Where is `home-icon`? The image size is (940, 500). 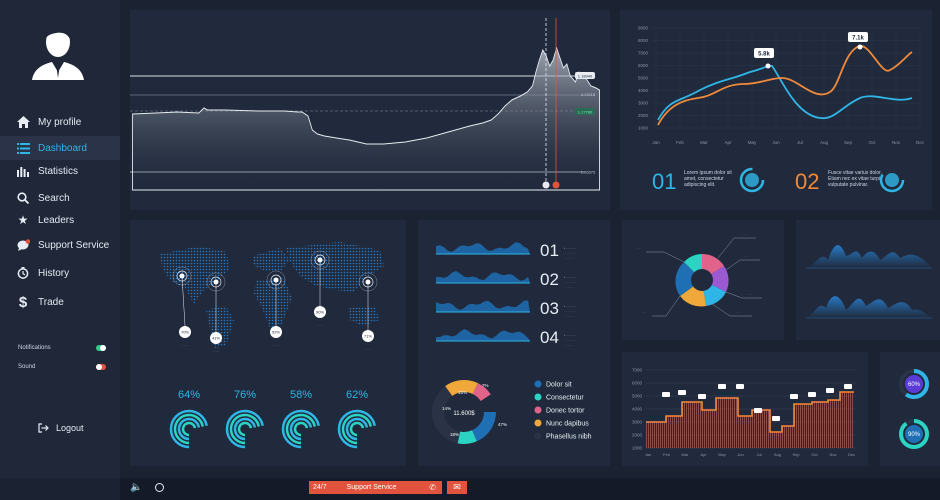
home-icon is located at coordinates (23, 122).